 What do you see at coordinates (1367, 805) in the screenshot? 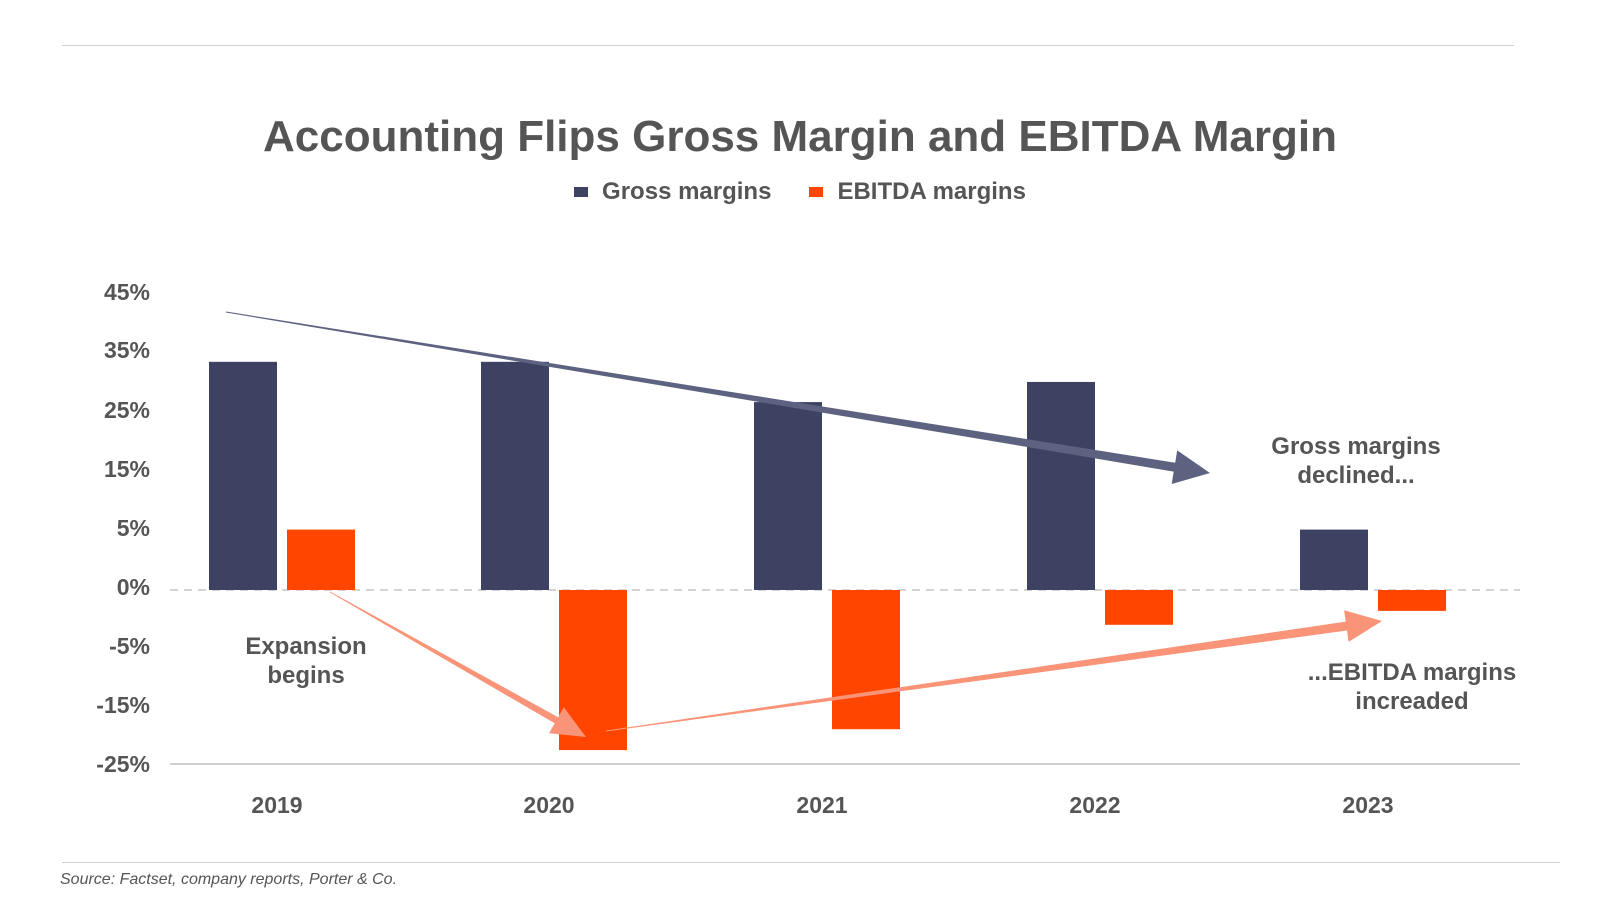
I see `x-tick-label: 2023` at bounding box center [1367, 805].